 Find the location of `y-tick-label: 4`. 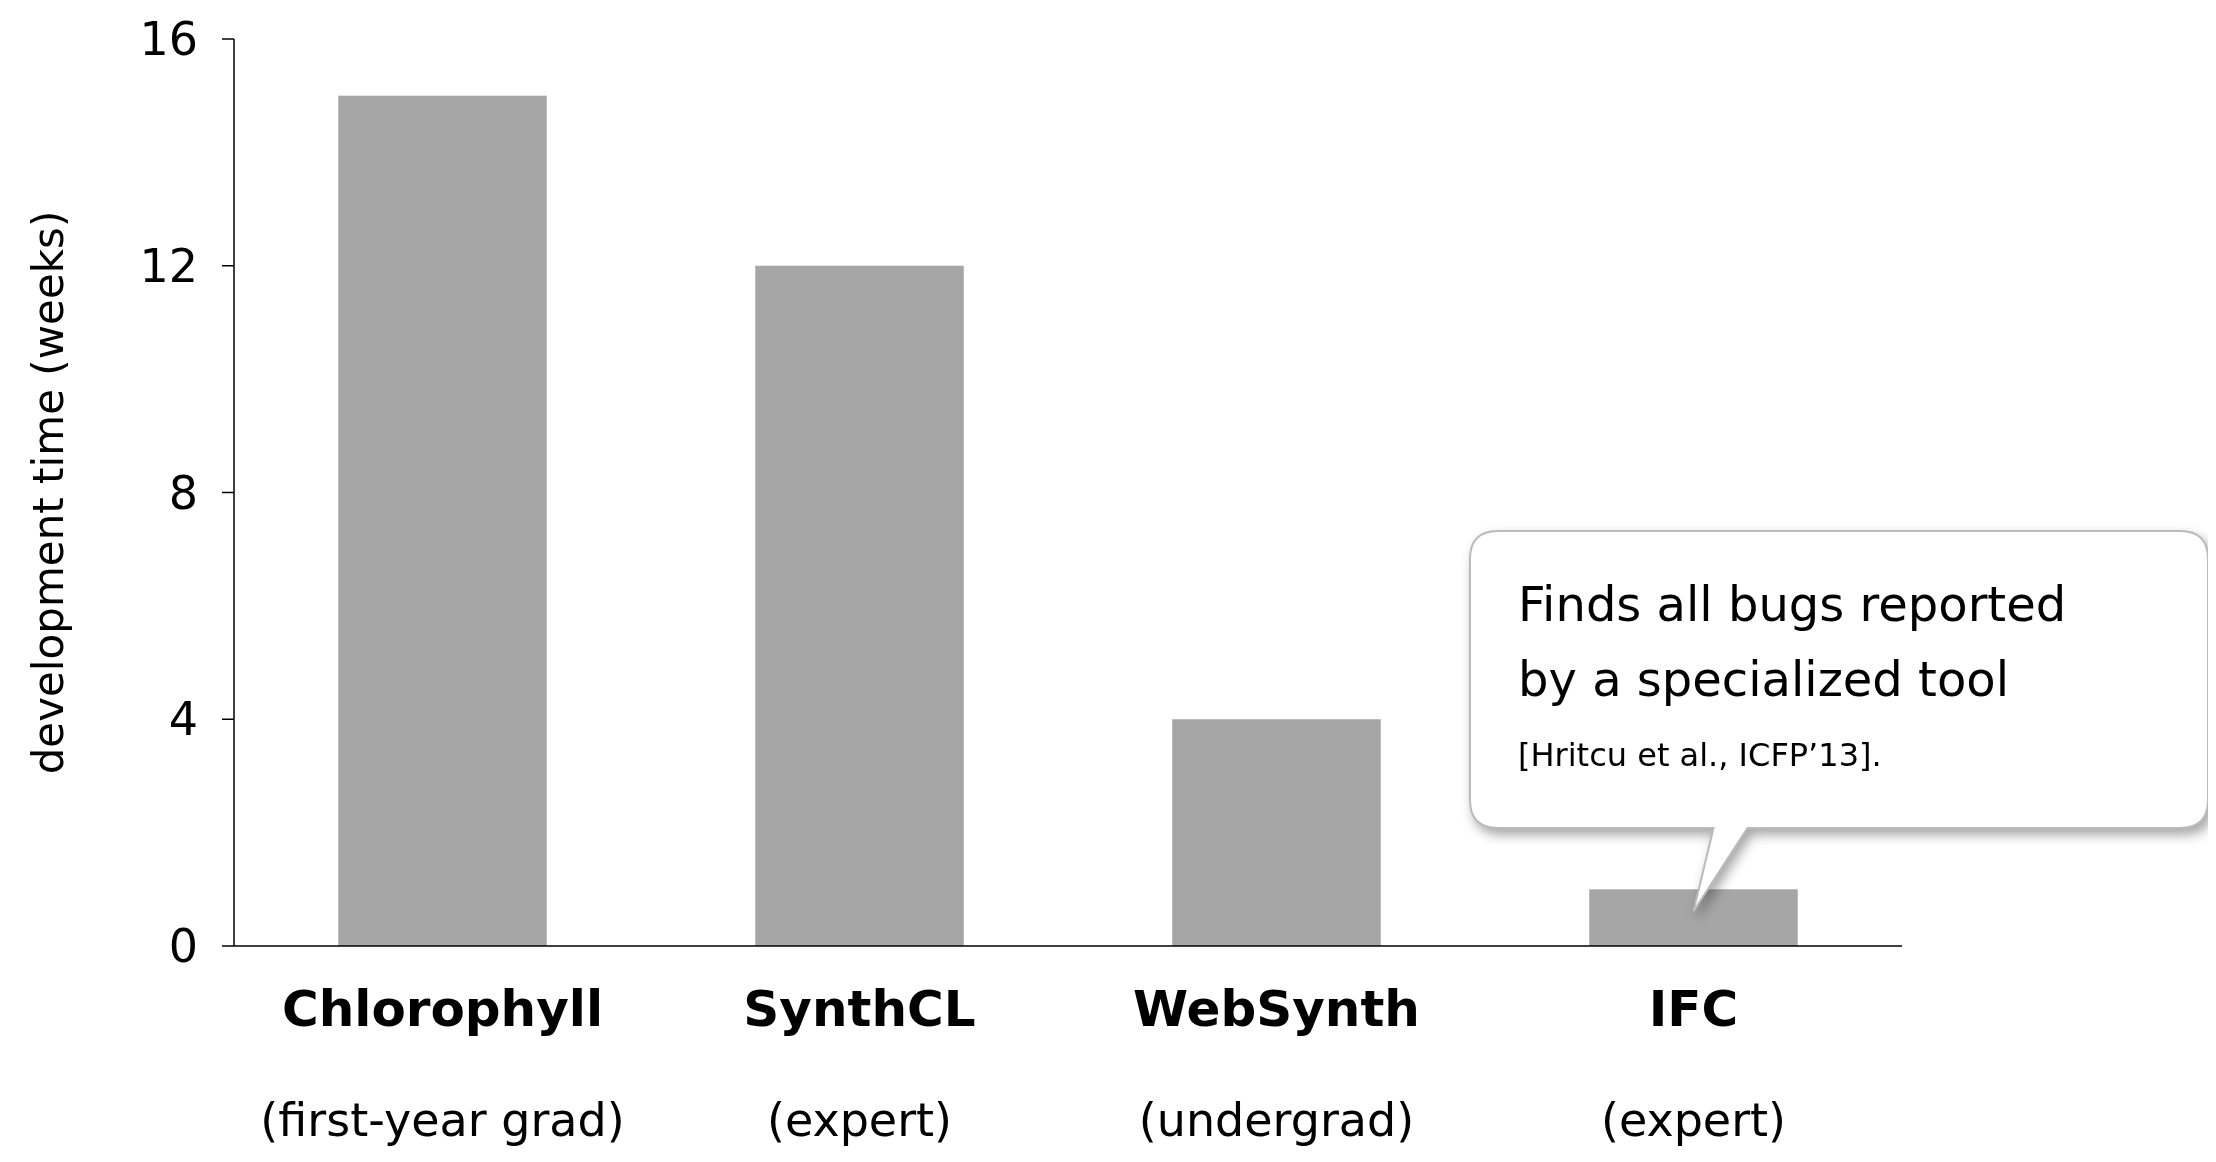

y-tick-label: 4 is located at coordinates (183, 719).